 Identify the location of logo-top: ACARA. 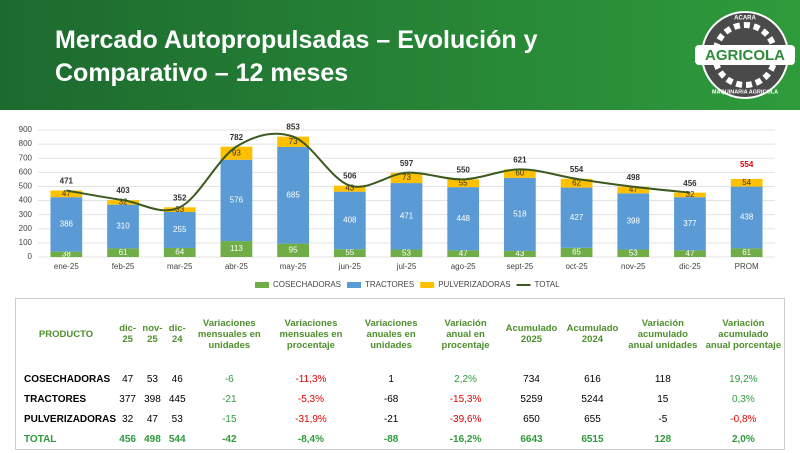
(745, 19).